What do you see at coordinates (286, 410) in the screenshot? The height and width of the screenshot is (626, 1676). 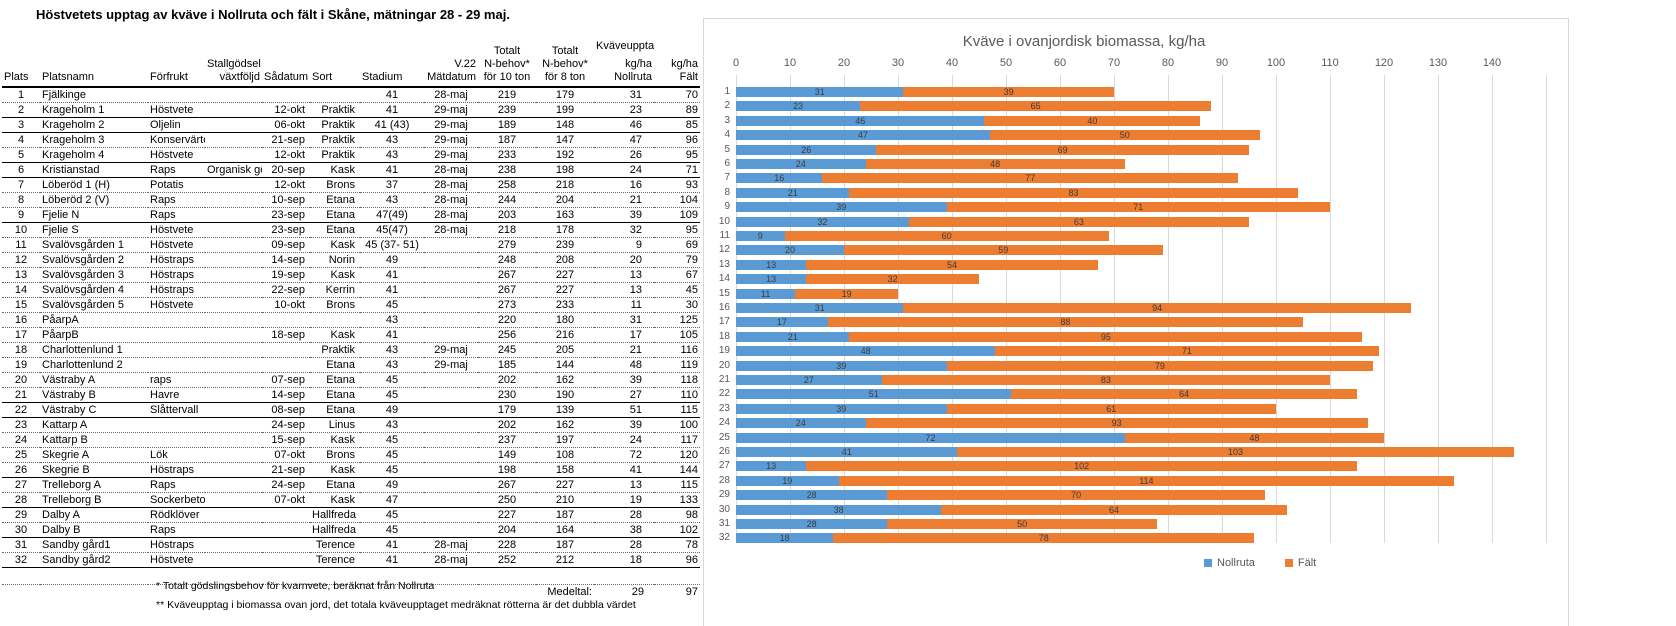 I see `cell-sadatum: 08-sep` at bounding box center [286, 410].